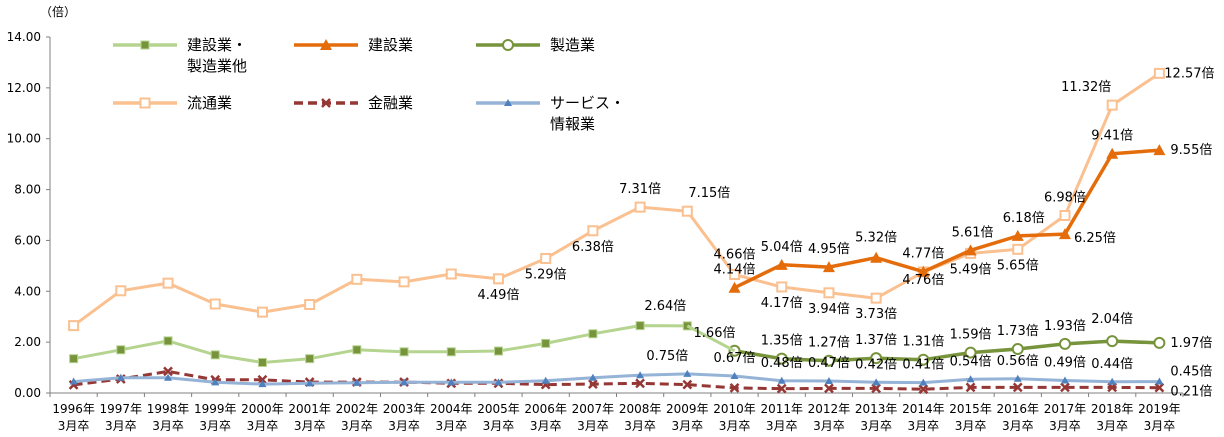 The width and height of the screenshot is (1224, 437). Describe the element at coordinates (640, 409) in the screenshot. I see `x-tick-label: 2008年` at that location.